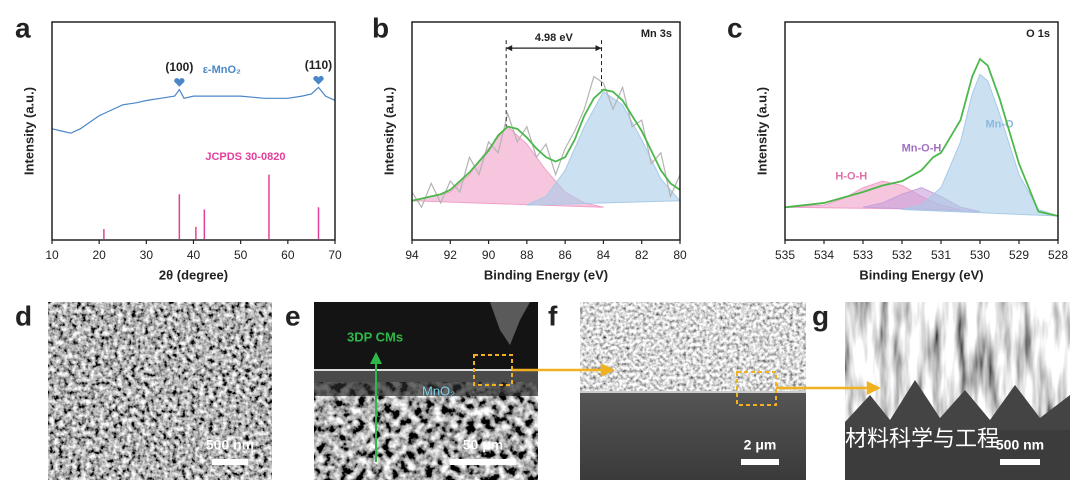 The width and height of the screenshot is (1080, 489). What do you see at coordinates (851, 177) in the screenshot?
I see `series-label: H-O-H` at bounding box center [851, 177].